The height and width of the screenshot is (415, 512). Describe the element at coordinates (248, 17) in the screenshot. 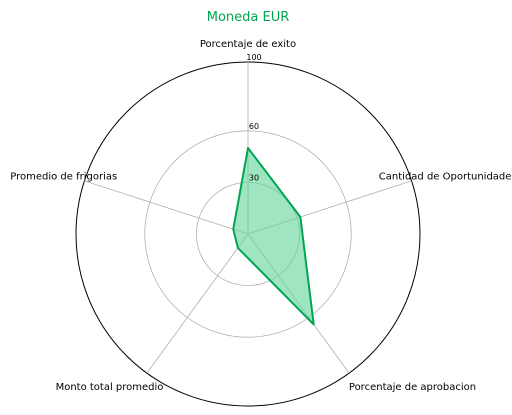

I see `chart-title: Moneda EUR` at that location.